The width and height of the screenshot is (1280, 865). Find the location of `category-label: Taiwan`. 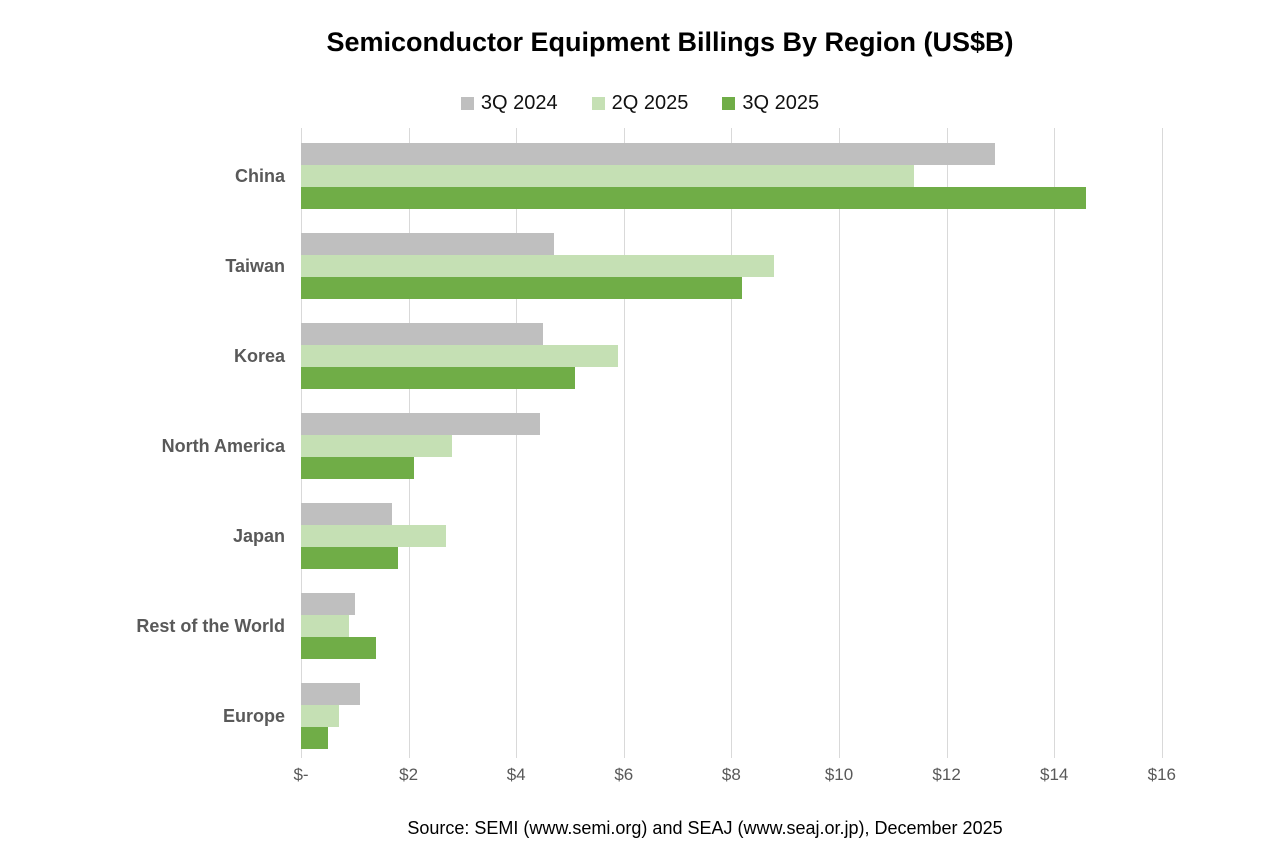

category-label: Taiwan is located at coordinates (255, 266).